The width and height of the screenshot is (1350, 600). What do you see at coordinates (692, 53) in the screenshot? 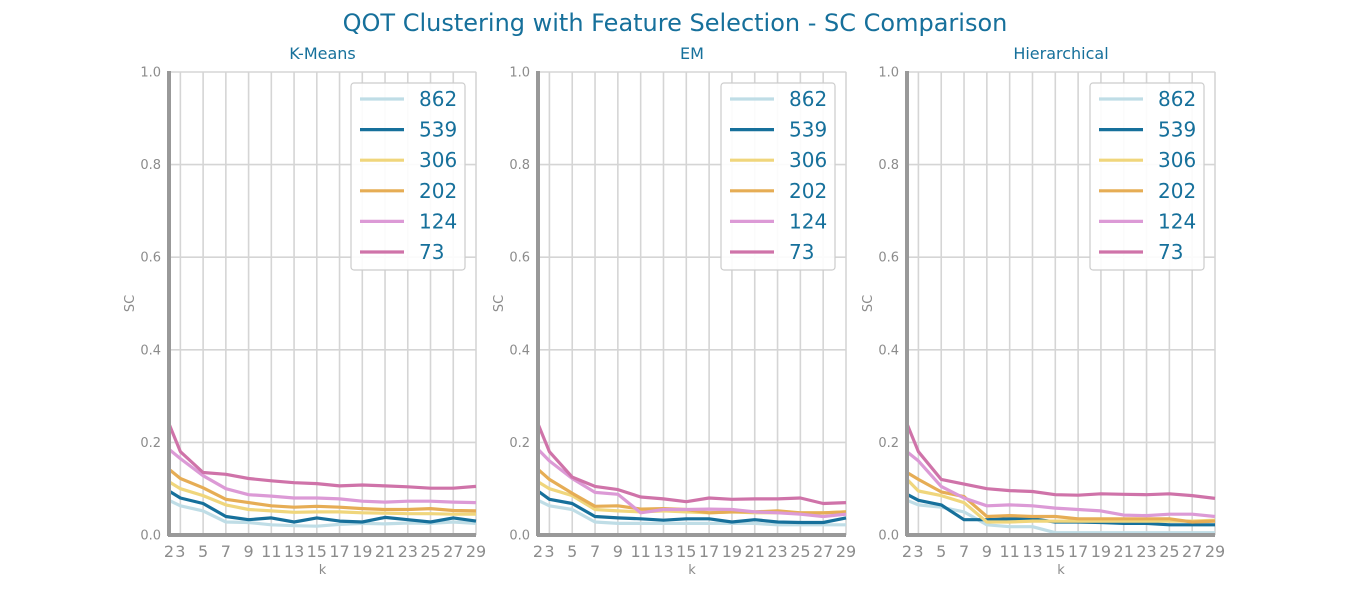
I see `panel-title: EM` at bounding box center [692, 53].